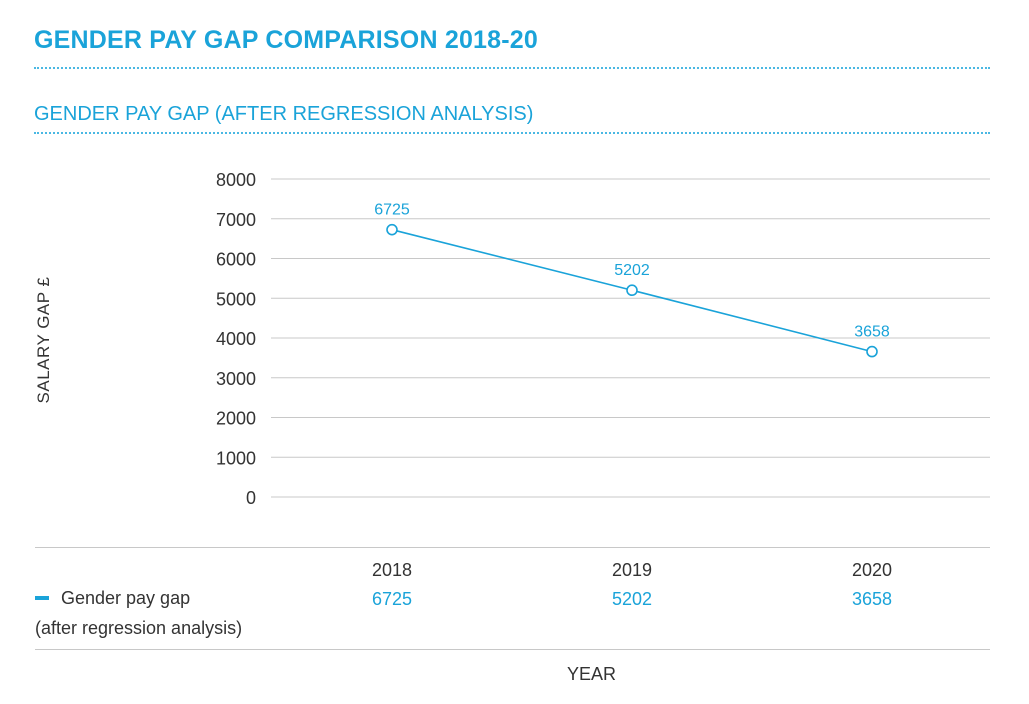 This screenshot has height=704, width=1029. Describe the element at coordinates (512, 649) in the screenshot. I see `table-bottom-rule` at that location.